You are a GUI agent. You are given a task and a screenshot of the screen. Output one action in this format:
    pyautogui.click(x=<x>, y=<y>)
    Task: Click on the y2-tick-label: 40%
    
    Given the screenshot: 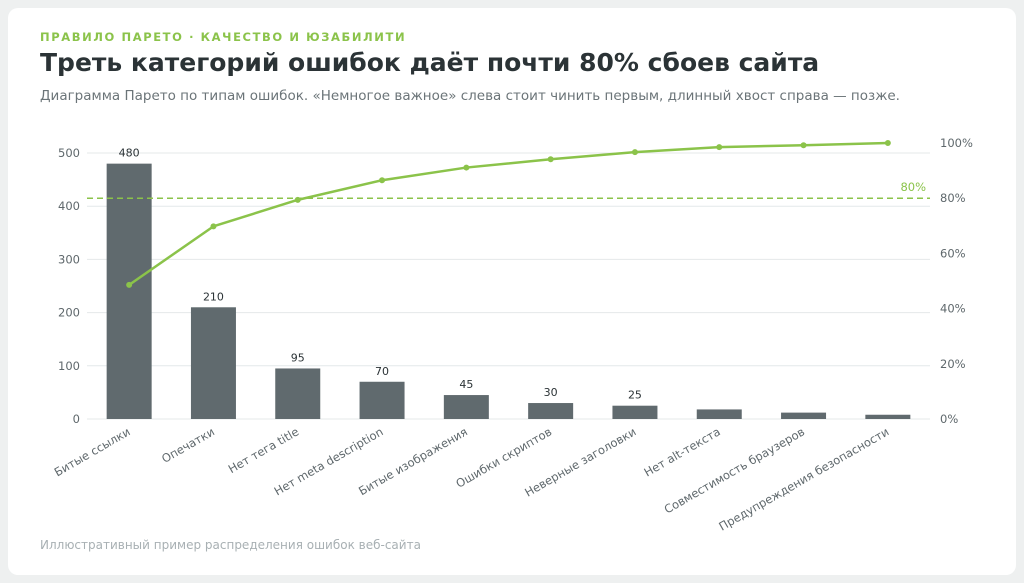 What is the action you would take?
    pyautogui.click(x=953, y=309)
    